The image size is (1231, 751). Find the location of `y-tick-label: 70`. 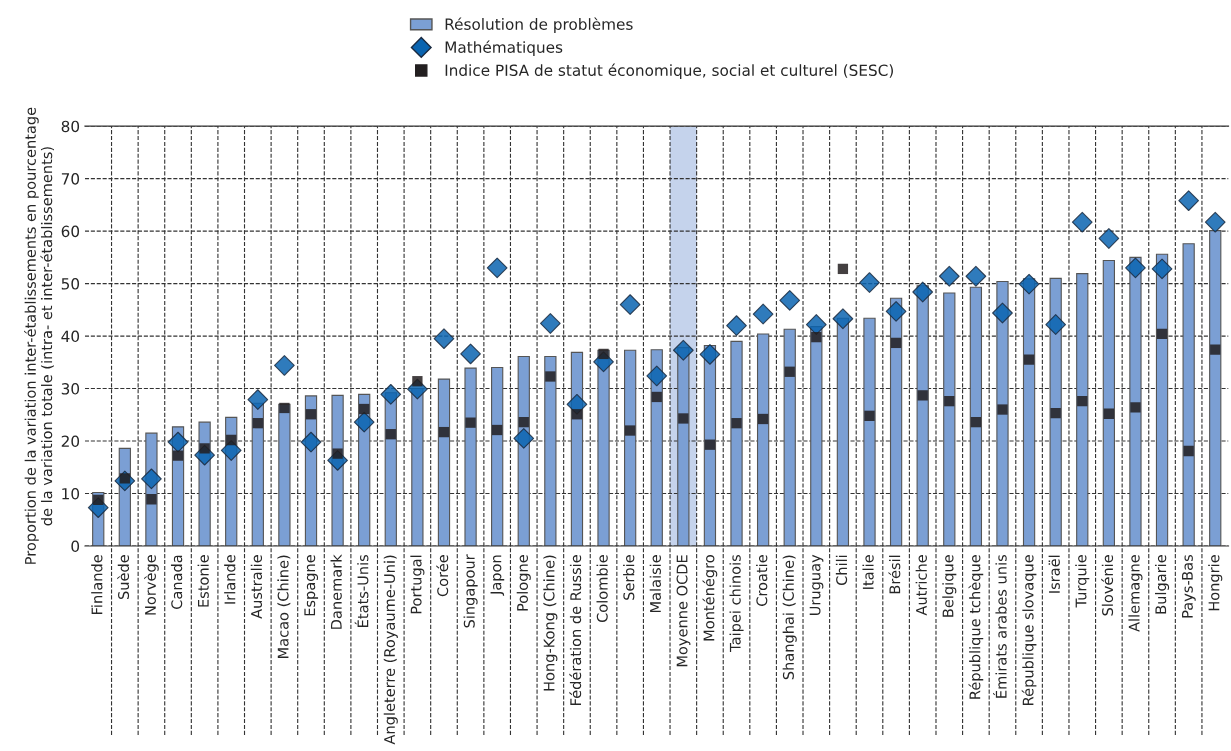

y-tick-label: 70 is located at coordinates (70, 179).